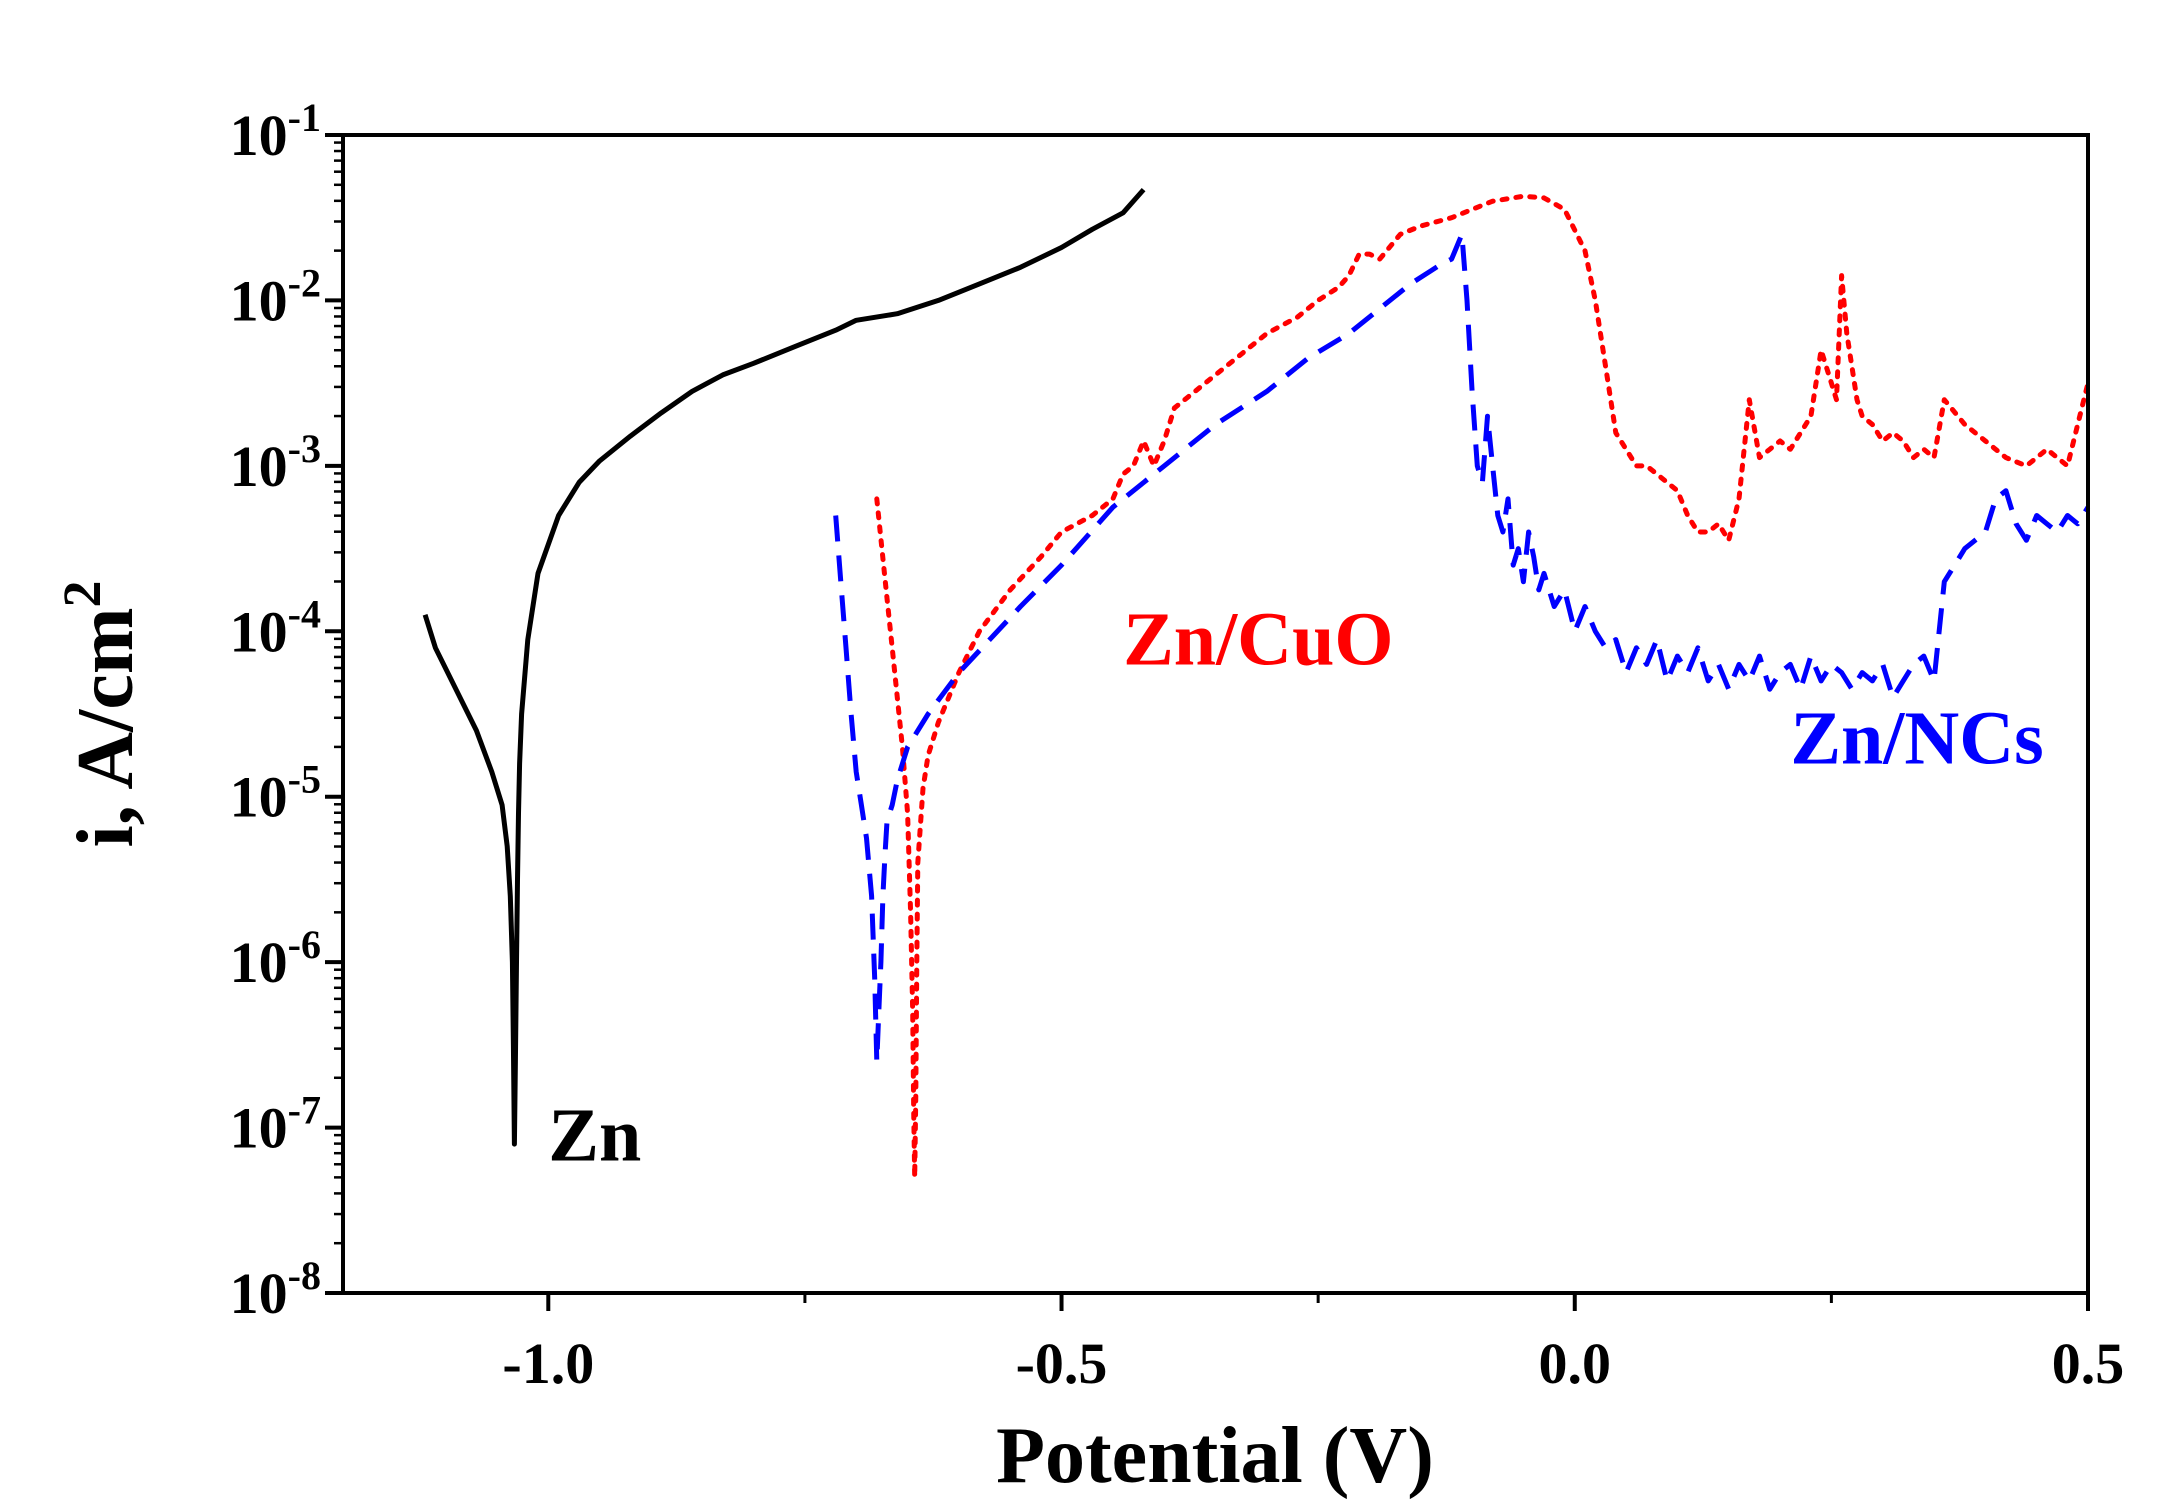  Describe the element at coordinates (1062, 1363) in the screenshot. I see `x-tick-label: -0.5` at that location.